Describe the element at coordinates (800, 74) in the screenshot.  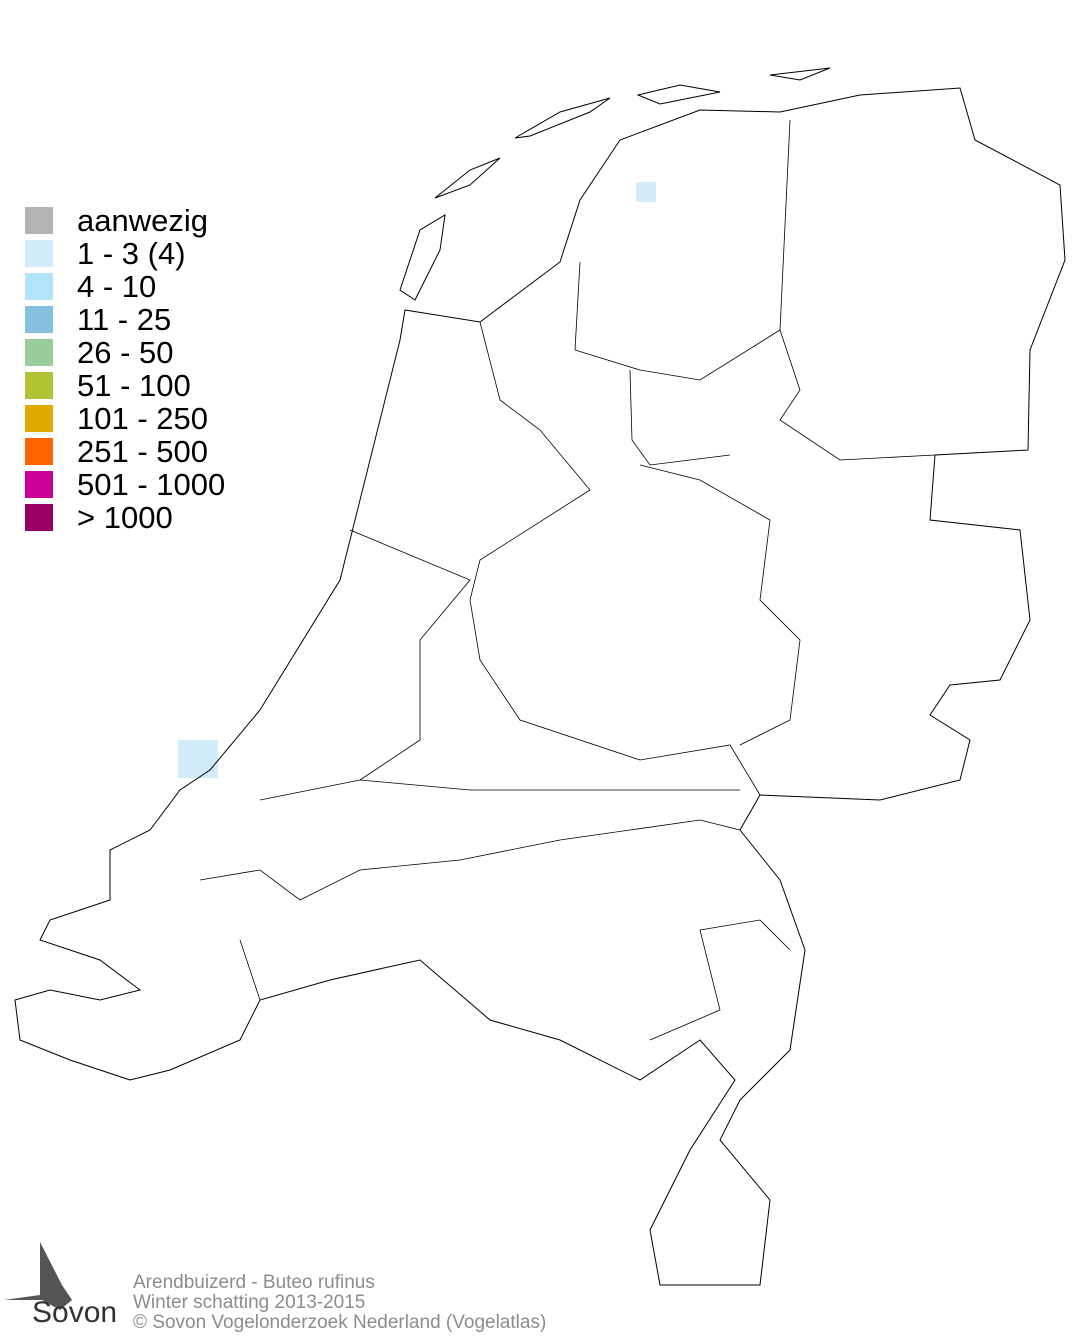
I see `island-schiermonnikoog` at that location.